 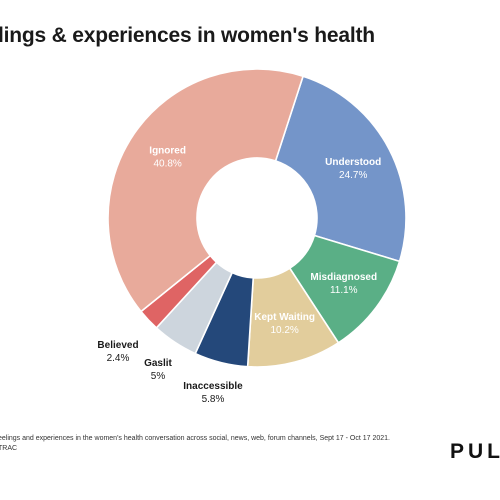 What do you see at coordinates (284, 317) in the screenshot?
I see `slice-label-kept-waiting: Kept Waiting` at bounding box center [284, 317].